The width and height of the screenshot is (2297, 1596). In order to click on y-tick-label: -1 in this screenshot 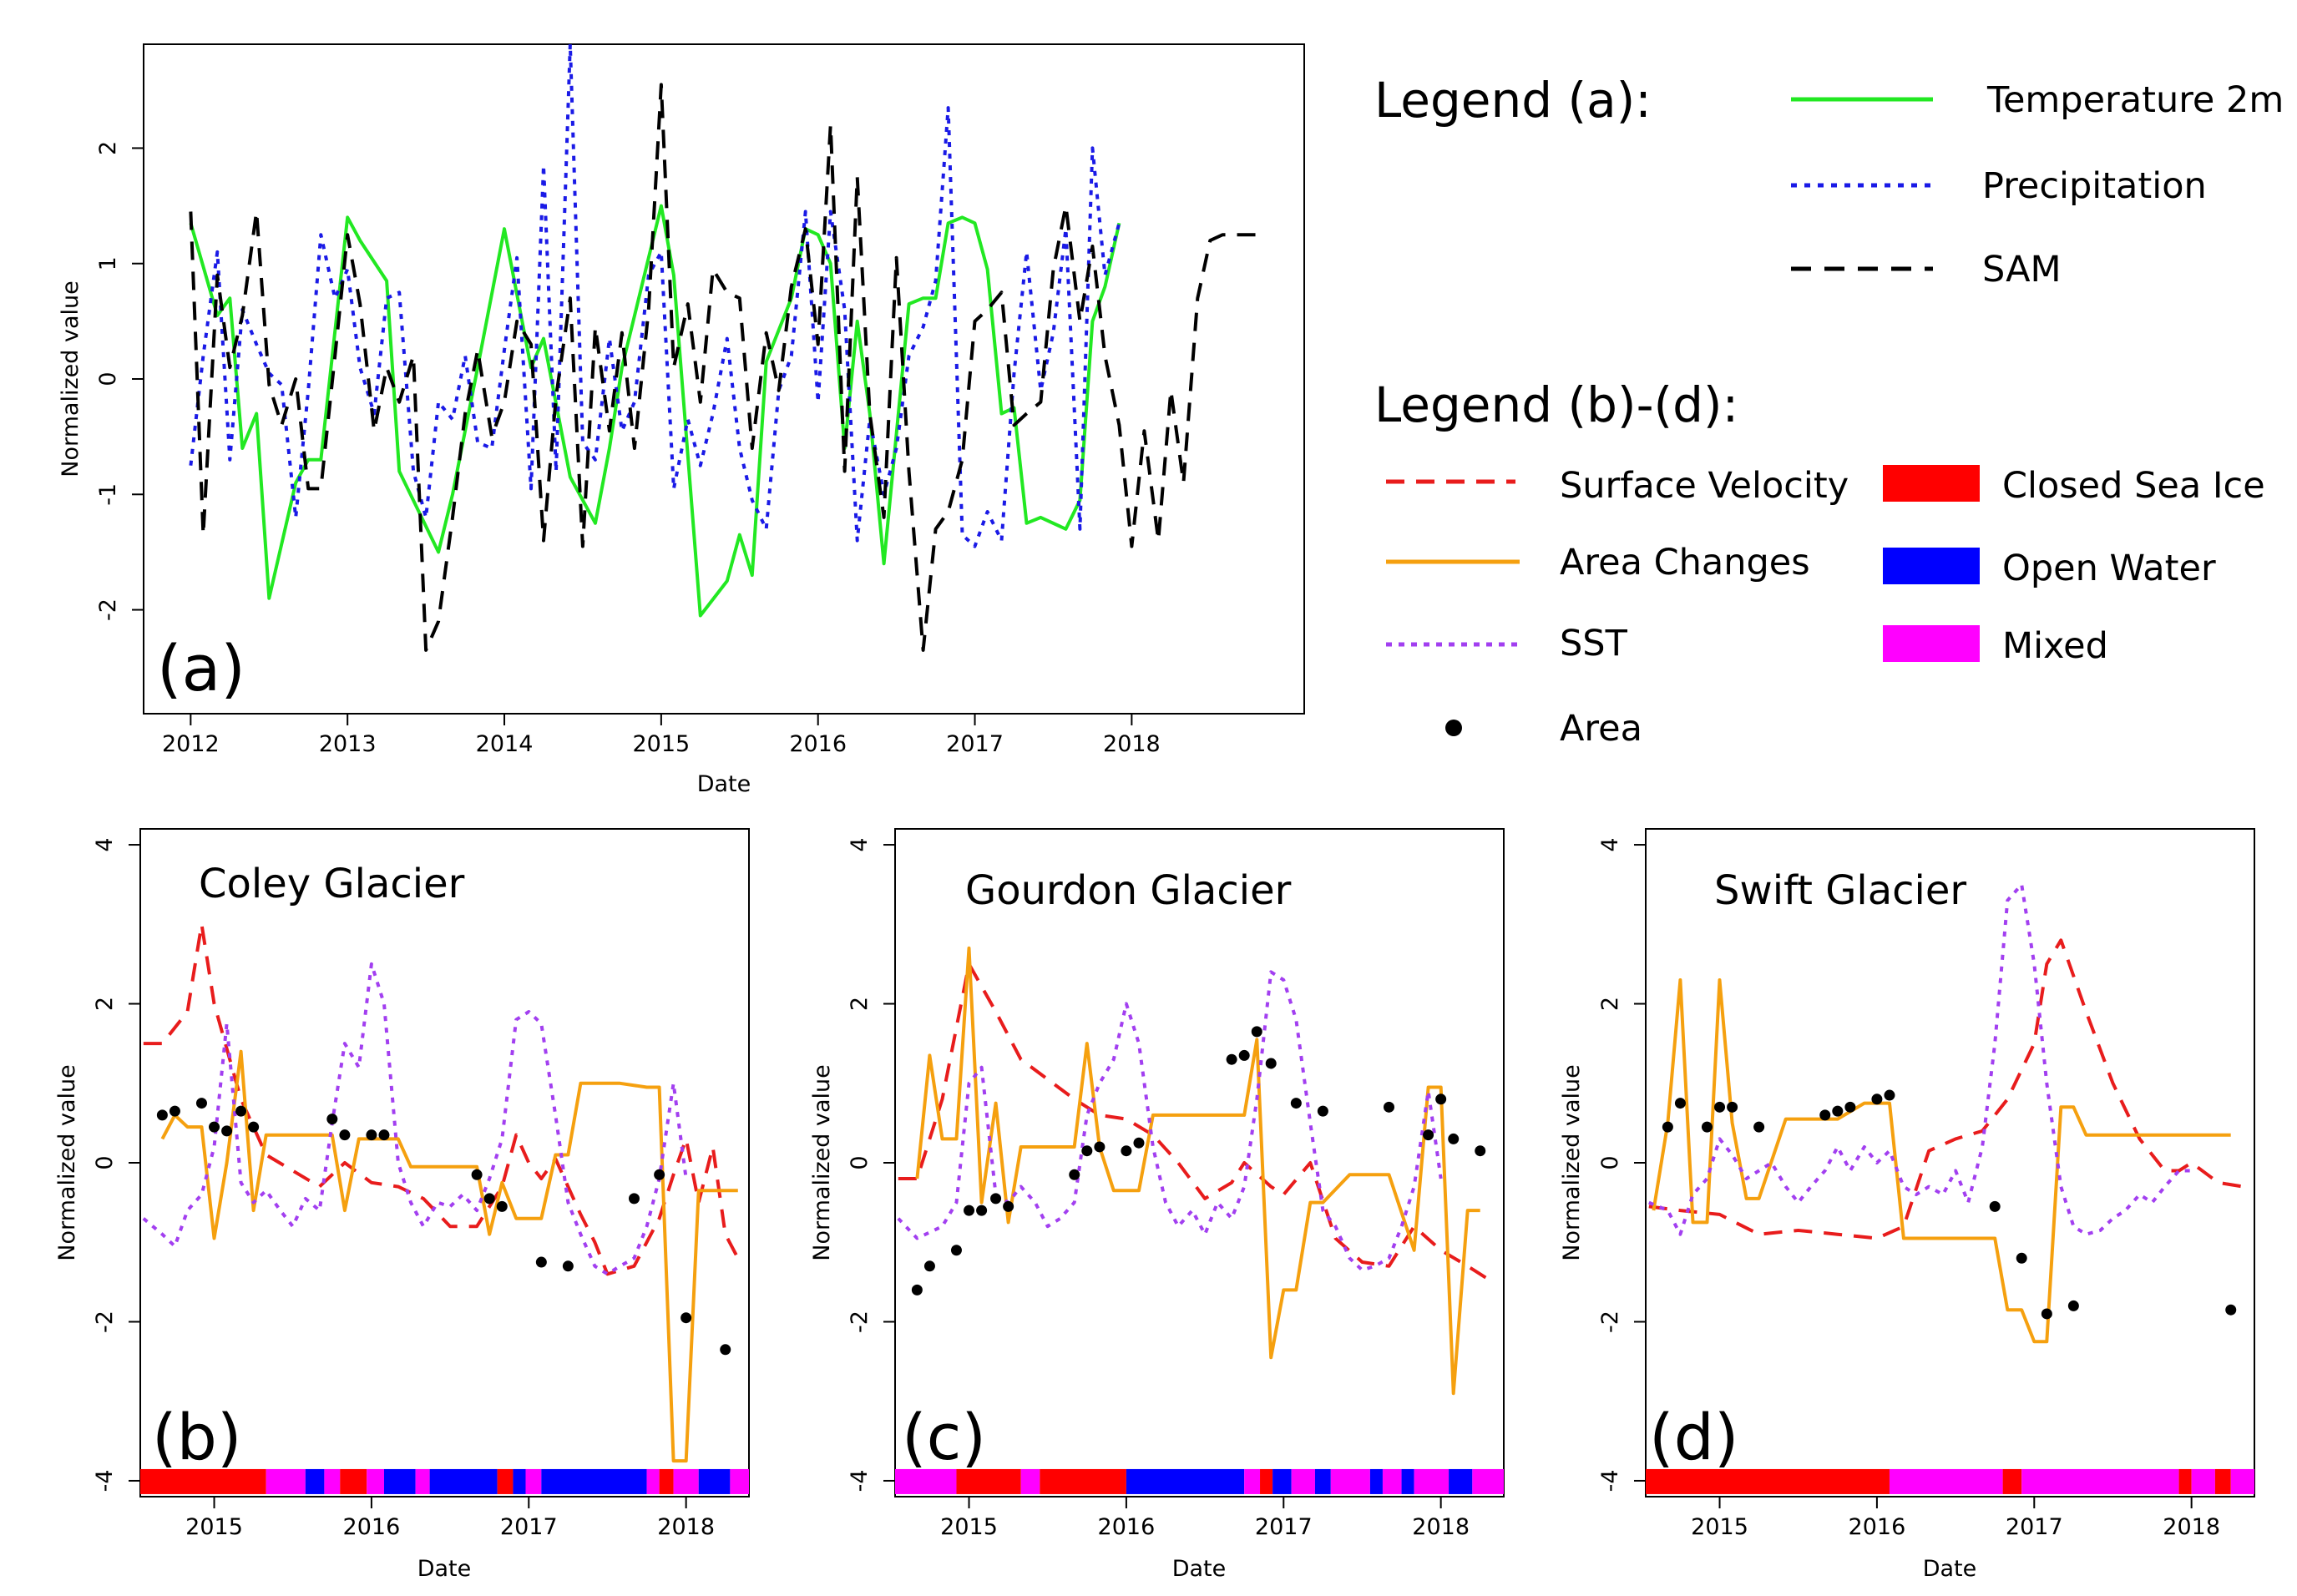, I will do `click(108, 494)`.